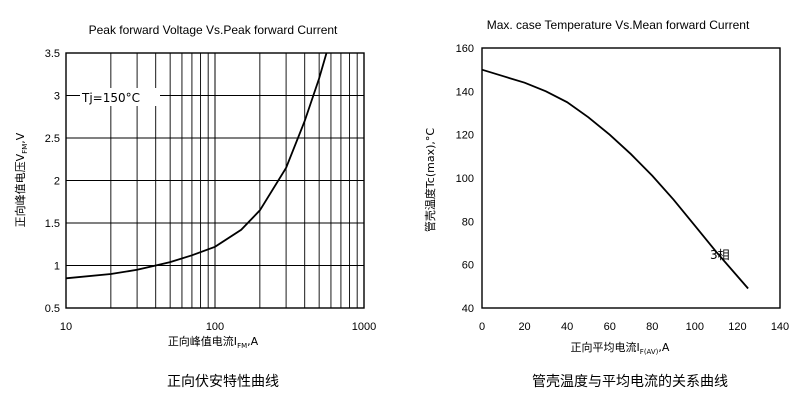 This screenshot has height=400, width=800. I want to click on chart1-y-axis-label: 正向峰值电压VFM,V, so click(21, 179).